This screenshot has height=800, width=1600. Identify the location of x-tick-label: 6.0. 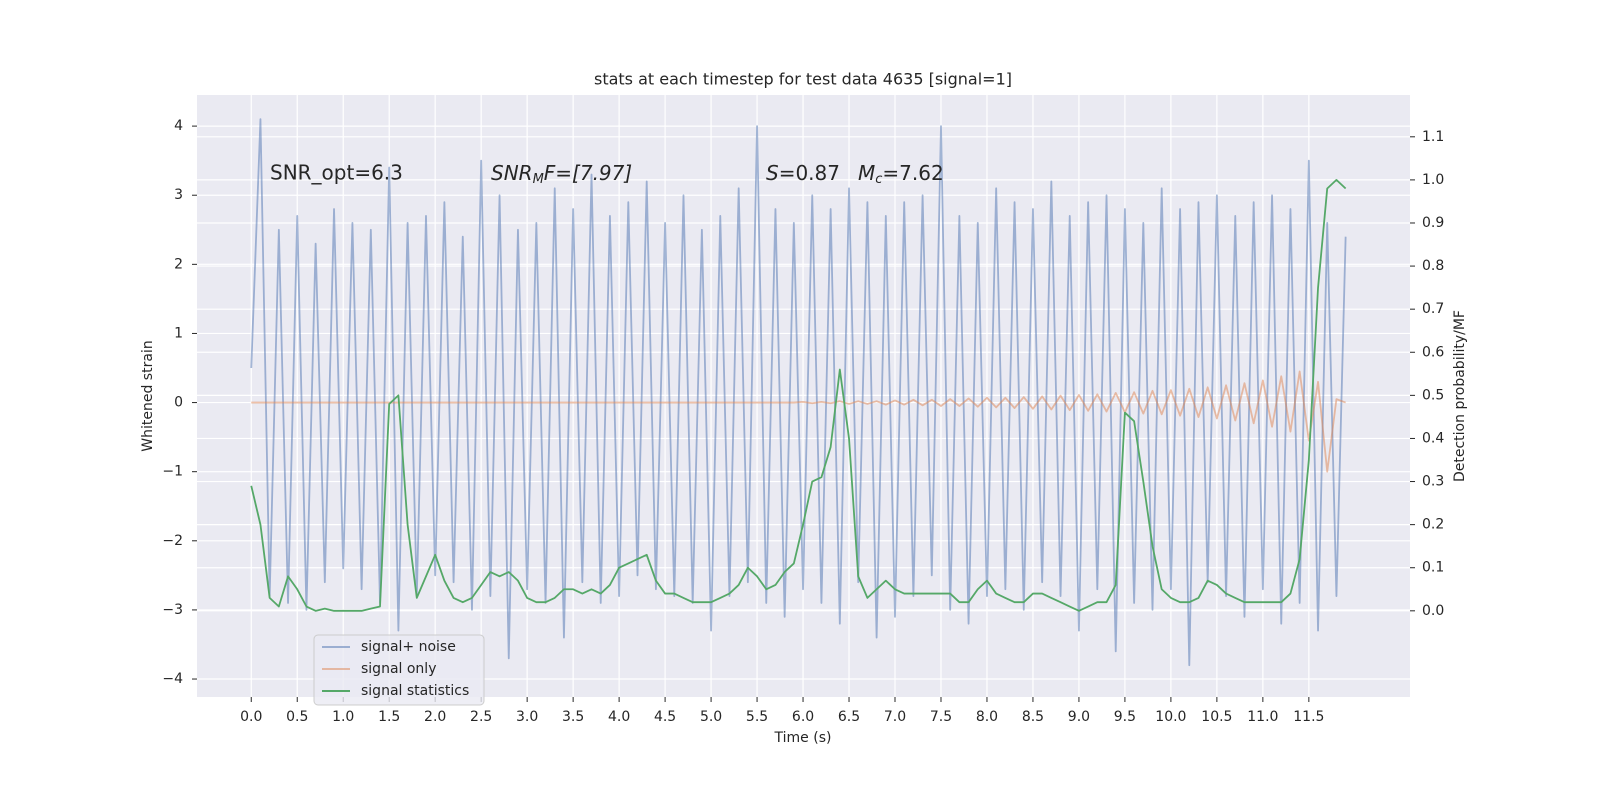
(803, 717).